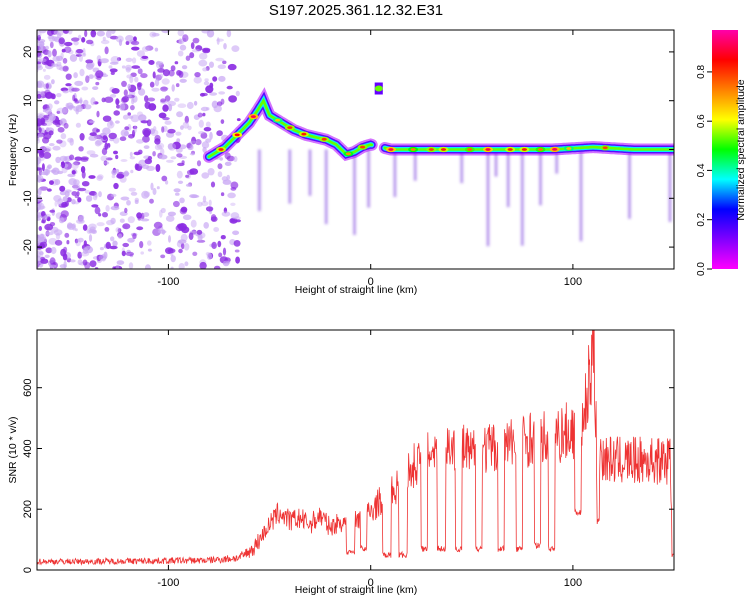 The width and height of the screenshot is (750, 600). I want to click on snr-x-tick-label: -100, so click(168, 583).